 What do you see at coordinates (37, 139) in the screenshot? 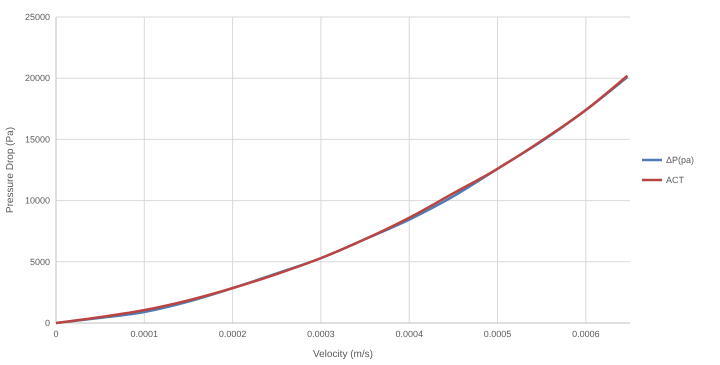
I see `y-tick-label: 15000` at bounding box center [37, 139].